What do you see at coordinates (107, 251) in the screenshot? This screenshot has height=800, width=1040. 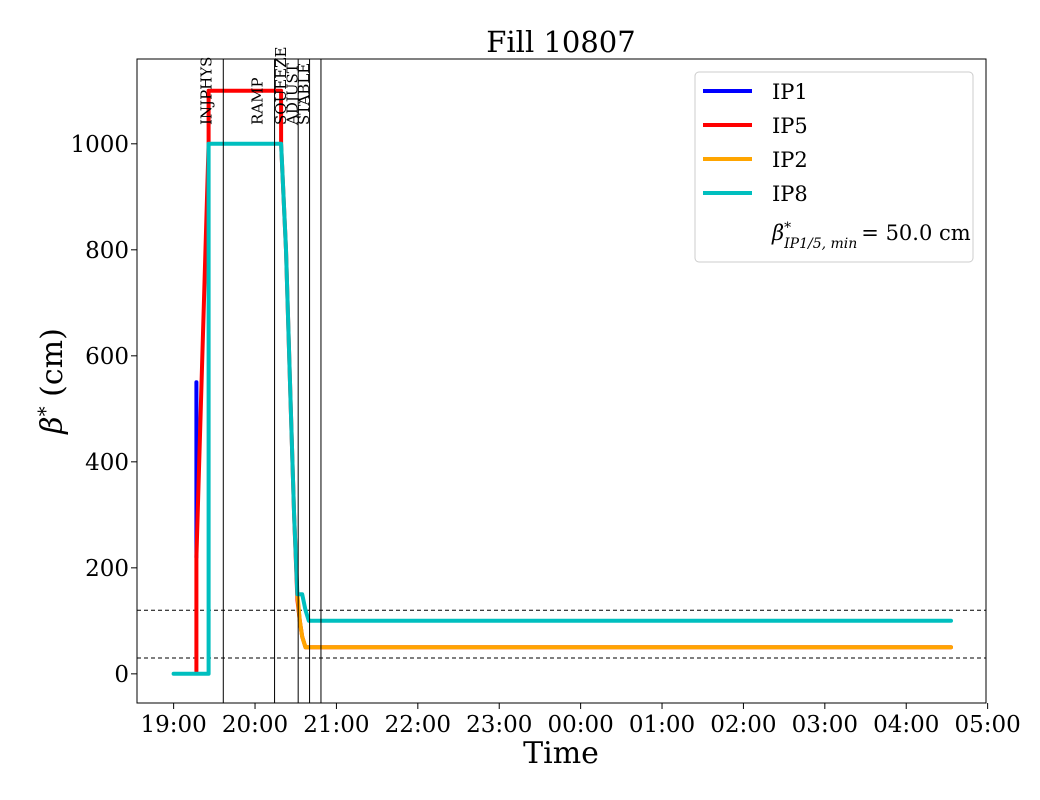 I see `y-tick-label: 800` at bounding box center [107, 251].